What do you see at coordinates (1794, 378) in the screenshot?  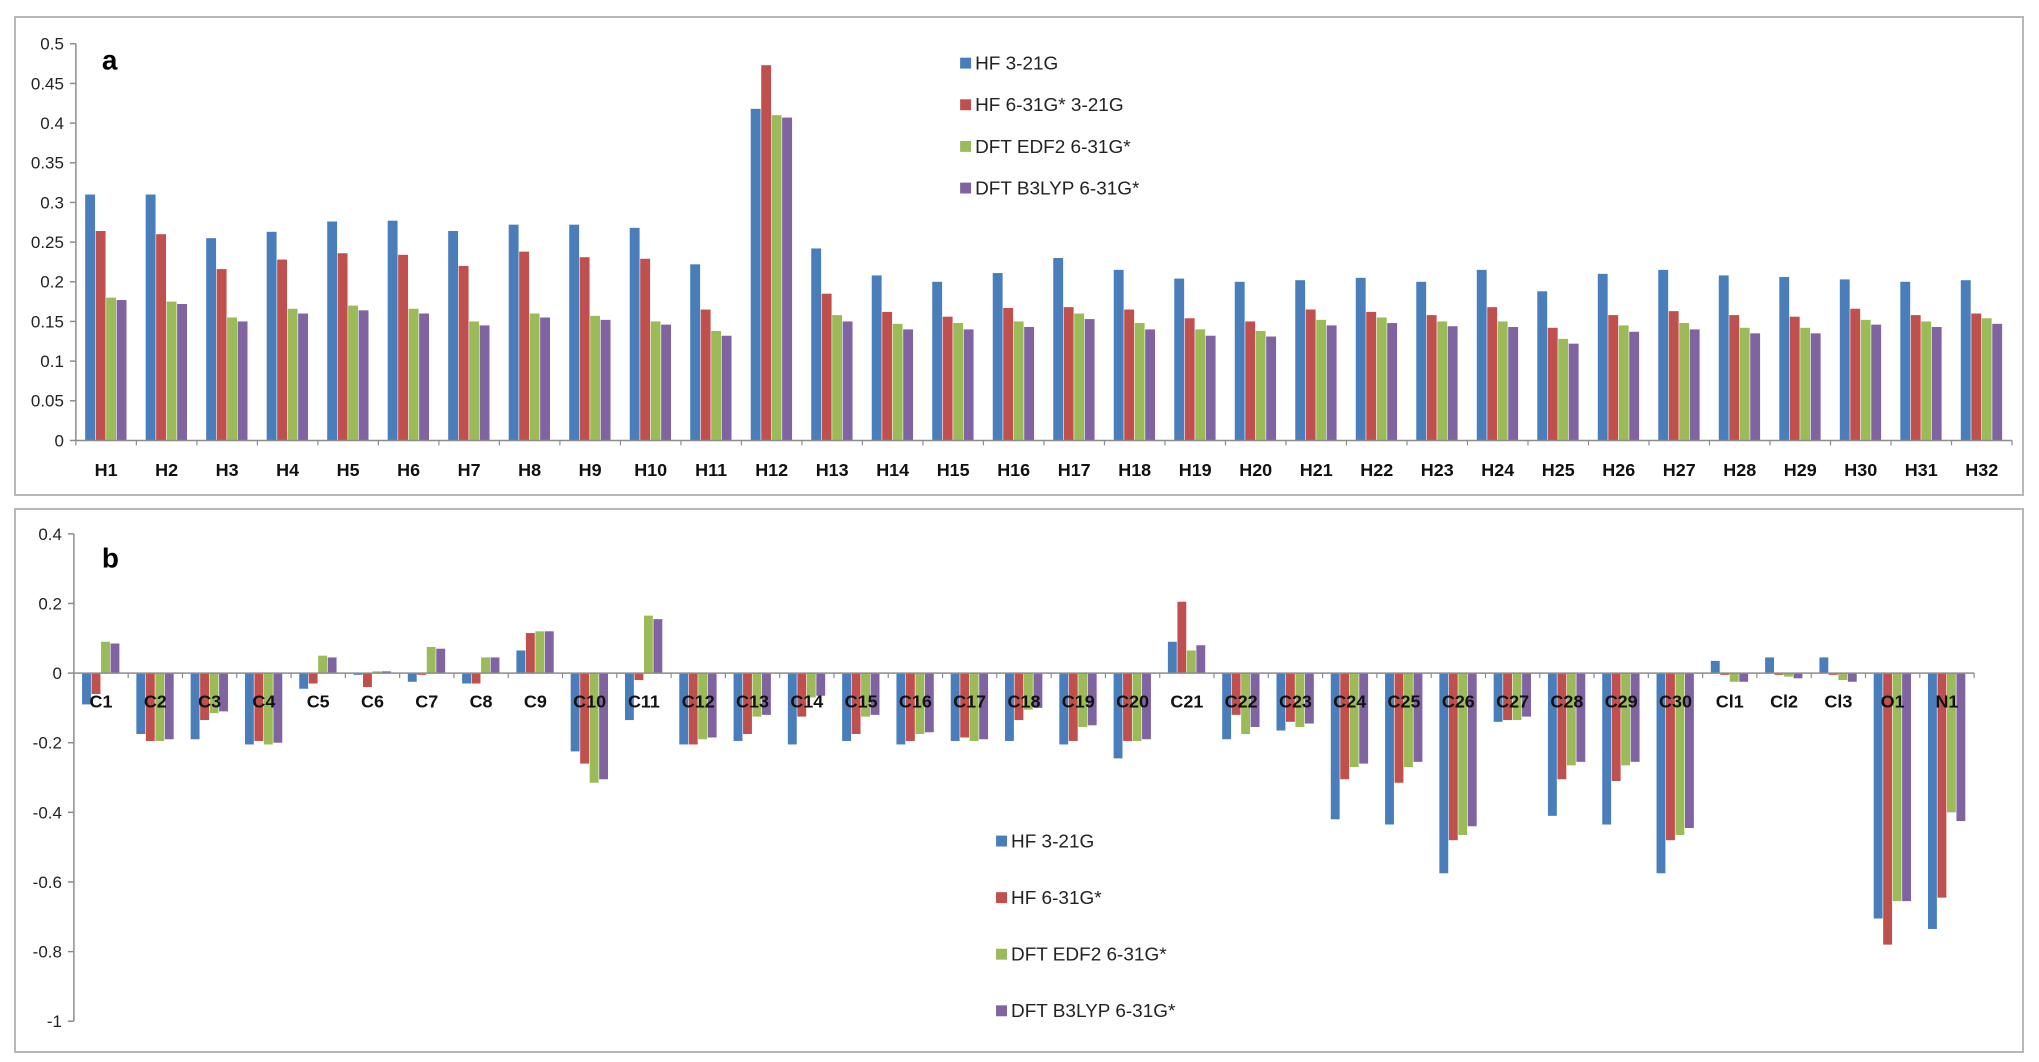 I see `bar-hf631g-h29` at bounding box center [1794, 378].